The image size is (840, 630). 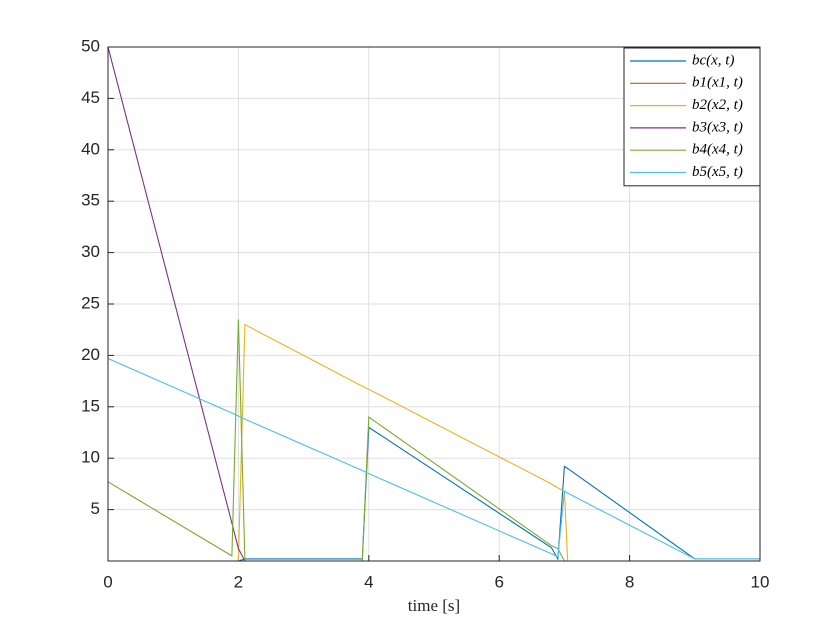 What do you see at coordinates (238, 581) in the screenshot?
I see `x-tick-label: 2` at bounding box center [238, 581].